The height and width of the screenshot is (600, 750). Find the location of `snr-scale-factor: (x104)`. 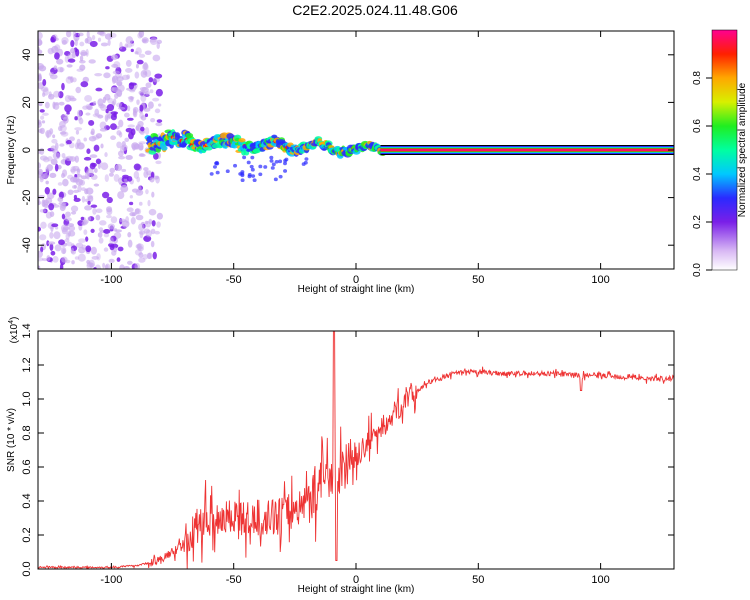

snr-scale-factor: (x104) is located at coordinates (14, 330).